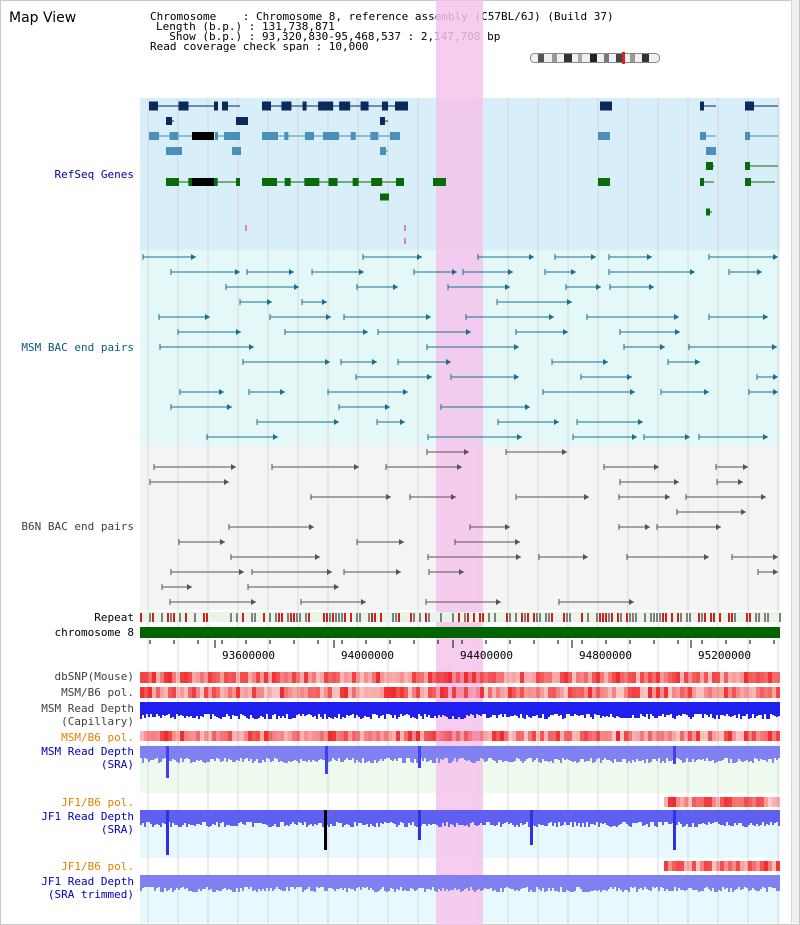 The height and width of the screenshot is (925, 800). What do you see at coordinates (795, 461) in the screenshot?
I see `vertical-scrollbar` at bounding box center [795, 461].